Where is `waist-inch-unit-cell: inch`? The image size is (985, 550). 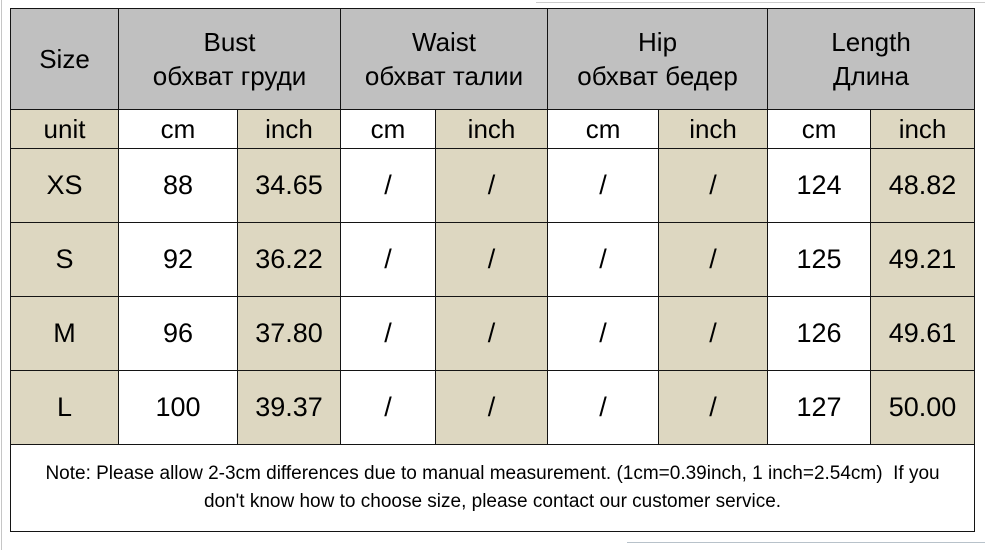 waist-inch-unit-cell: inch is located at coordinates (492, 129).